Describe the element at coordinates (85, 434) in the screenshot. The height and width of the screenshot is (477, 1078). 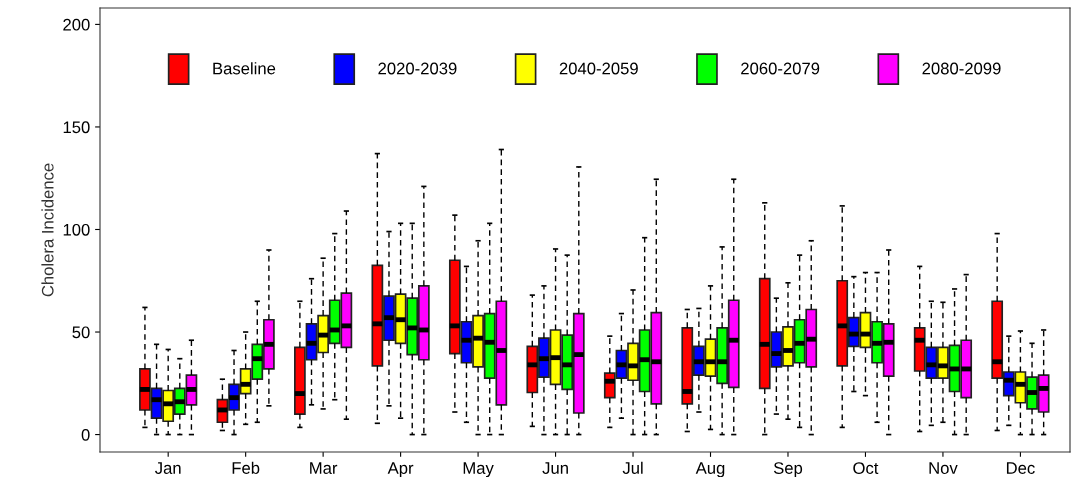
I see `y-tick-label: 0` at that location.